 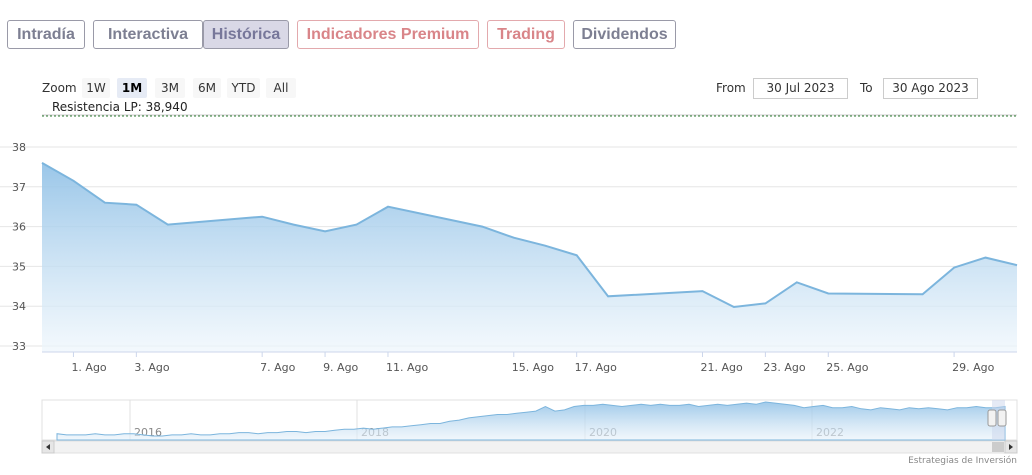 I want to click on from-date-input: 30 Jul 2023, so click(x=800, y=88).